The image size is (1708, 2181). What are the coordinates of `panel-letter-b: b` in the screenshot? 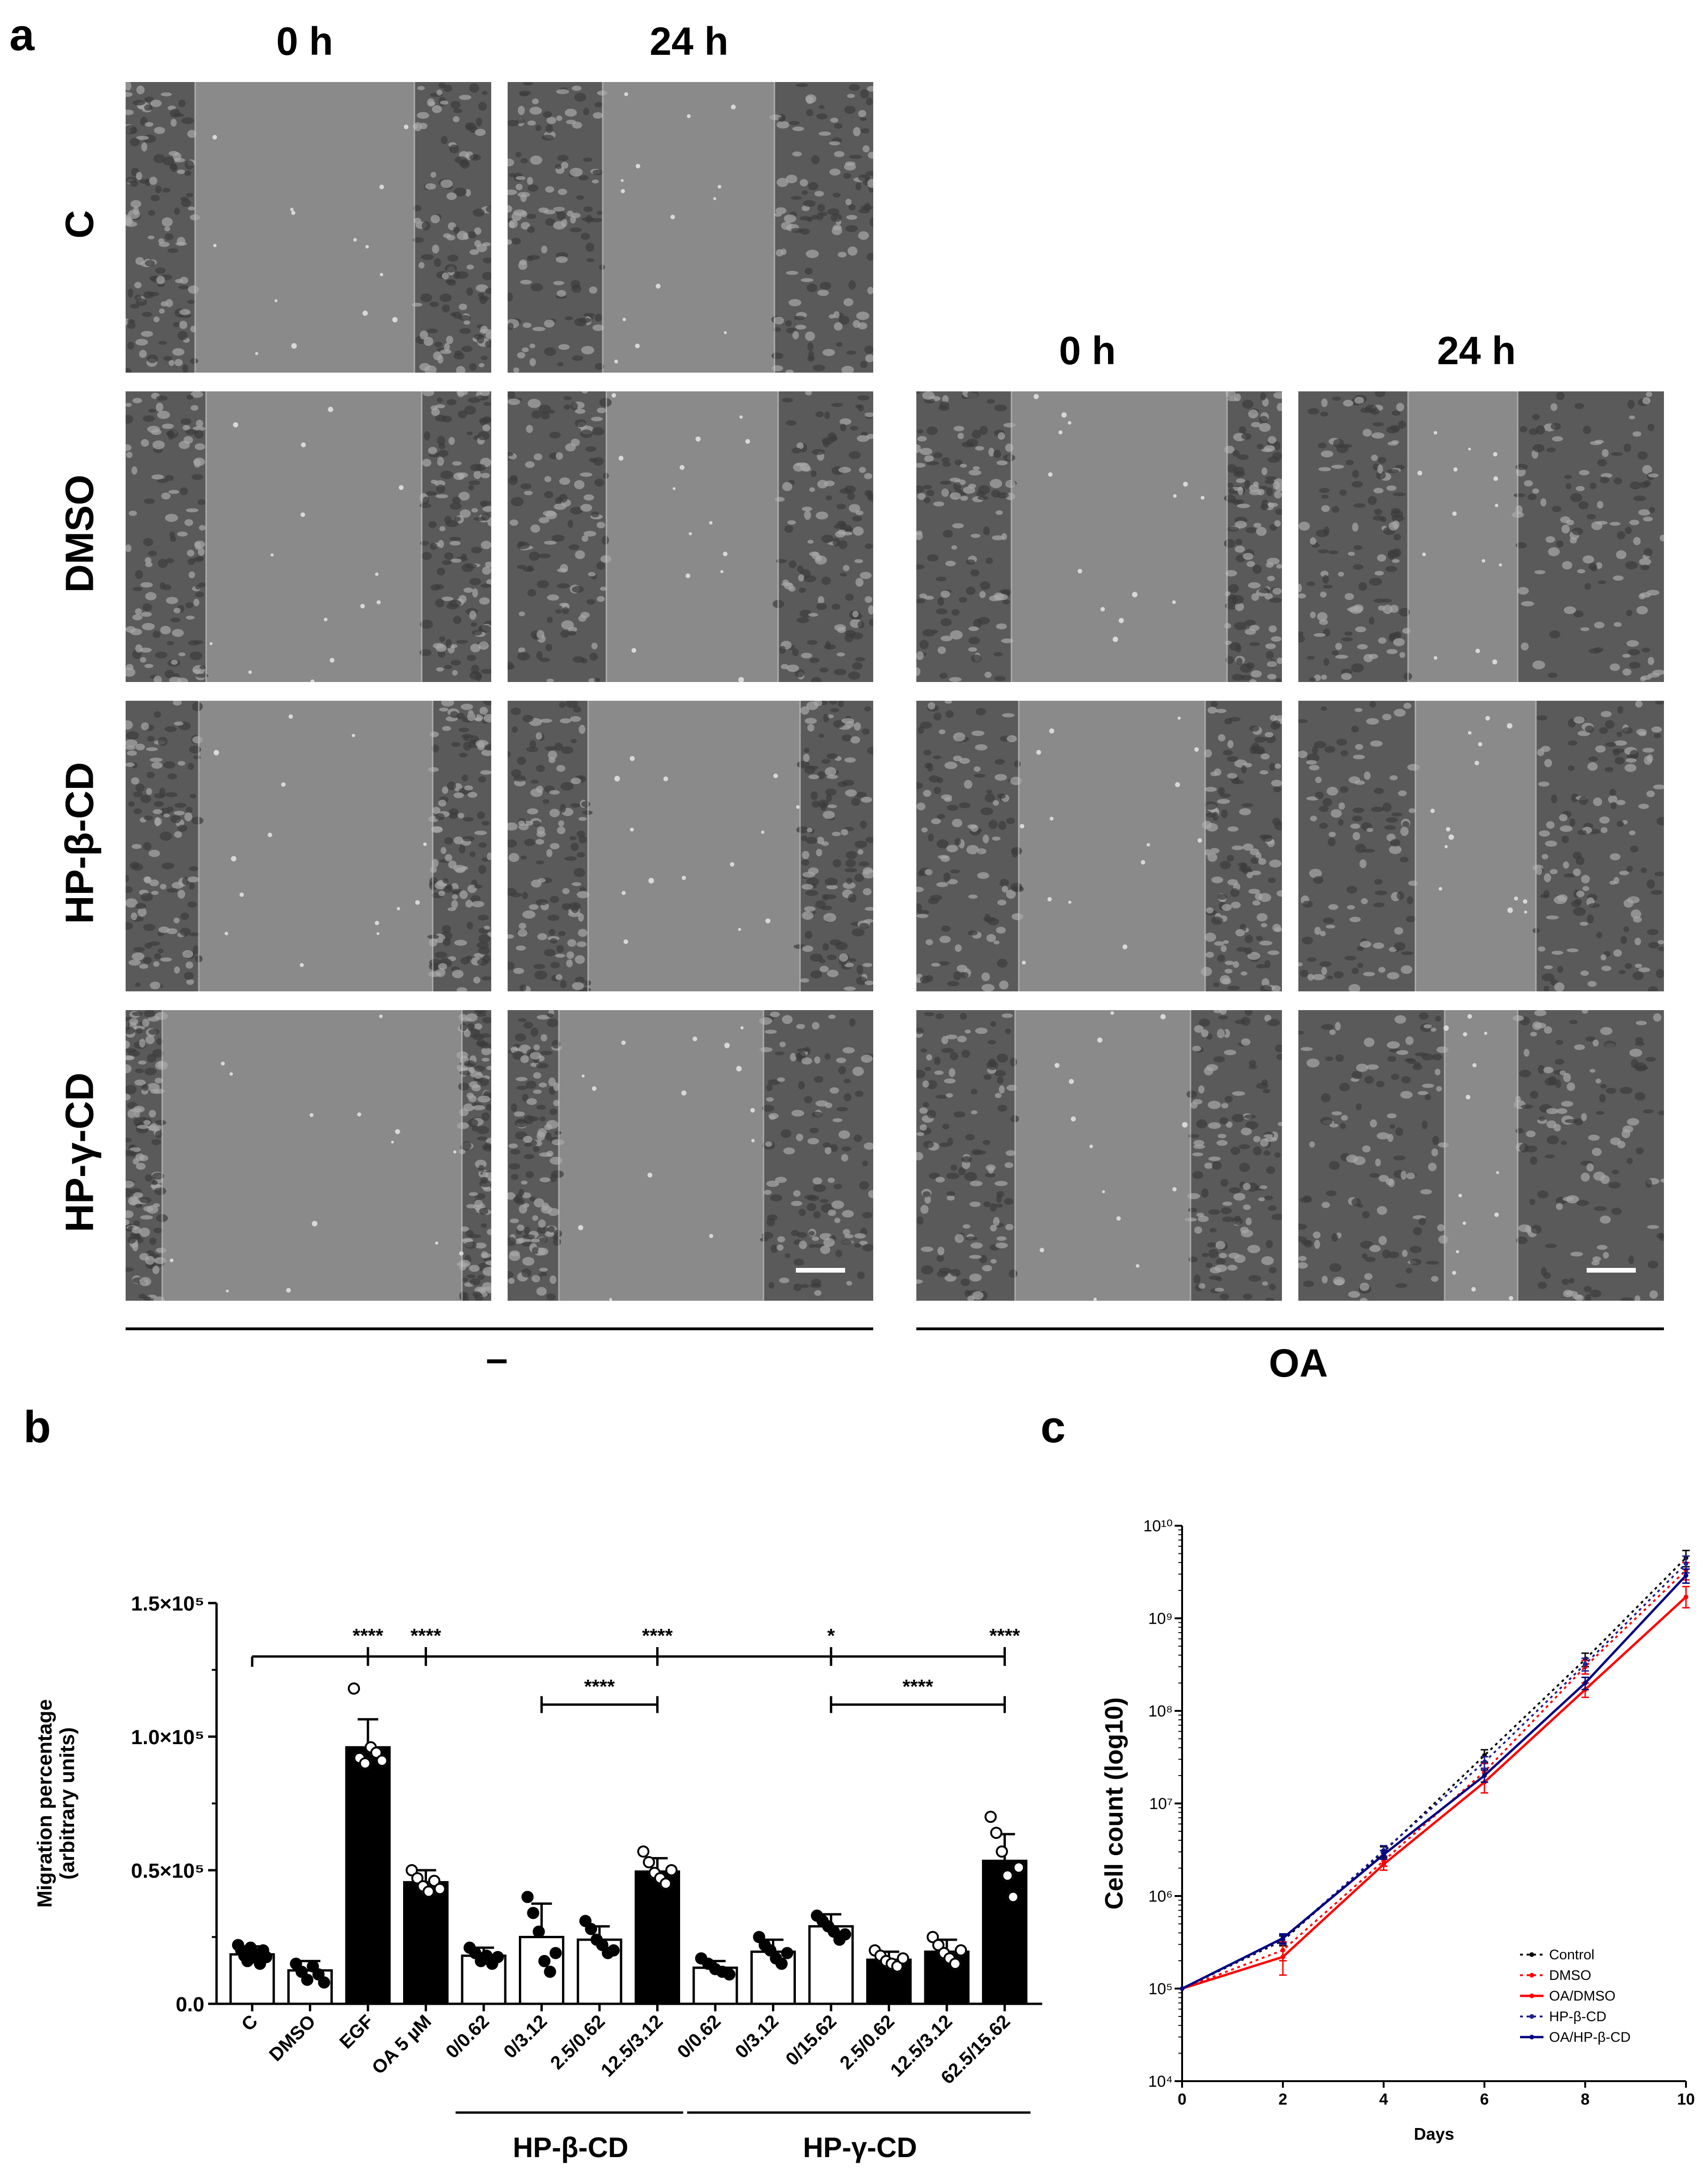 It's located at (37, 1427).